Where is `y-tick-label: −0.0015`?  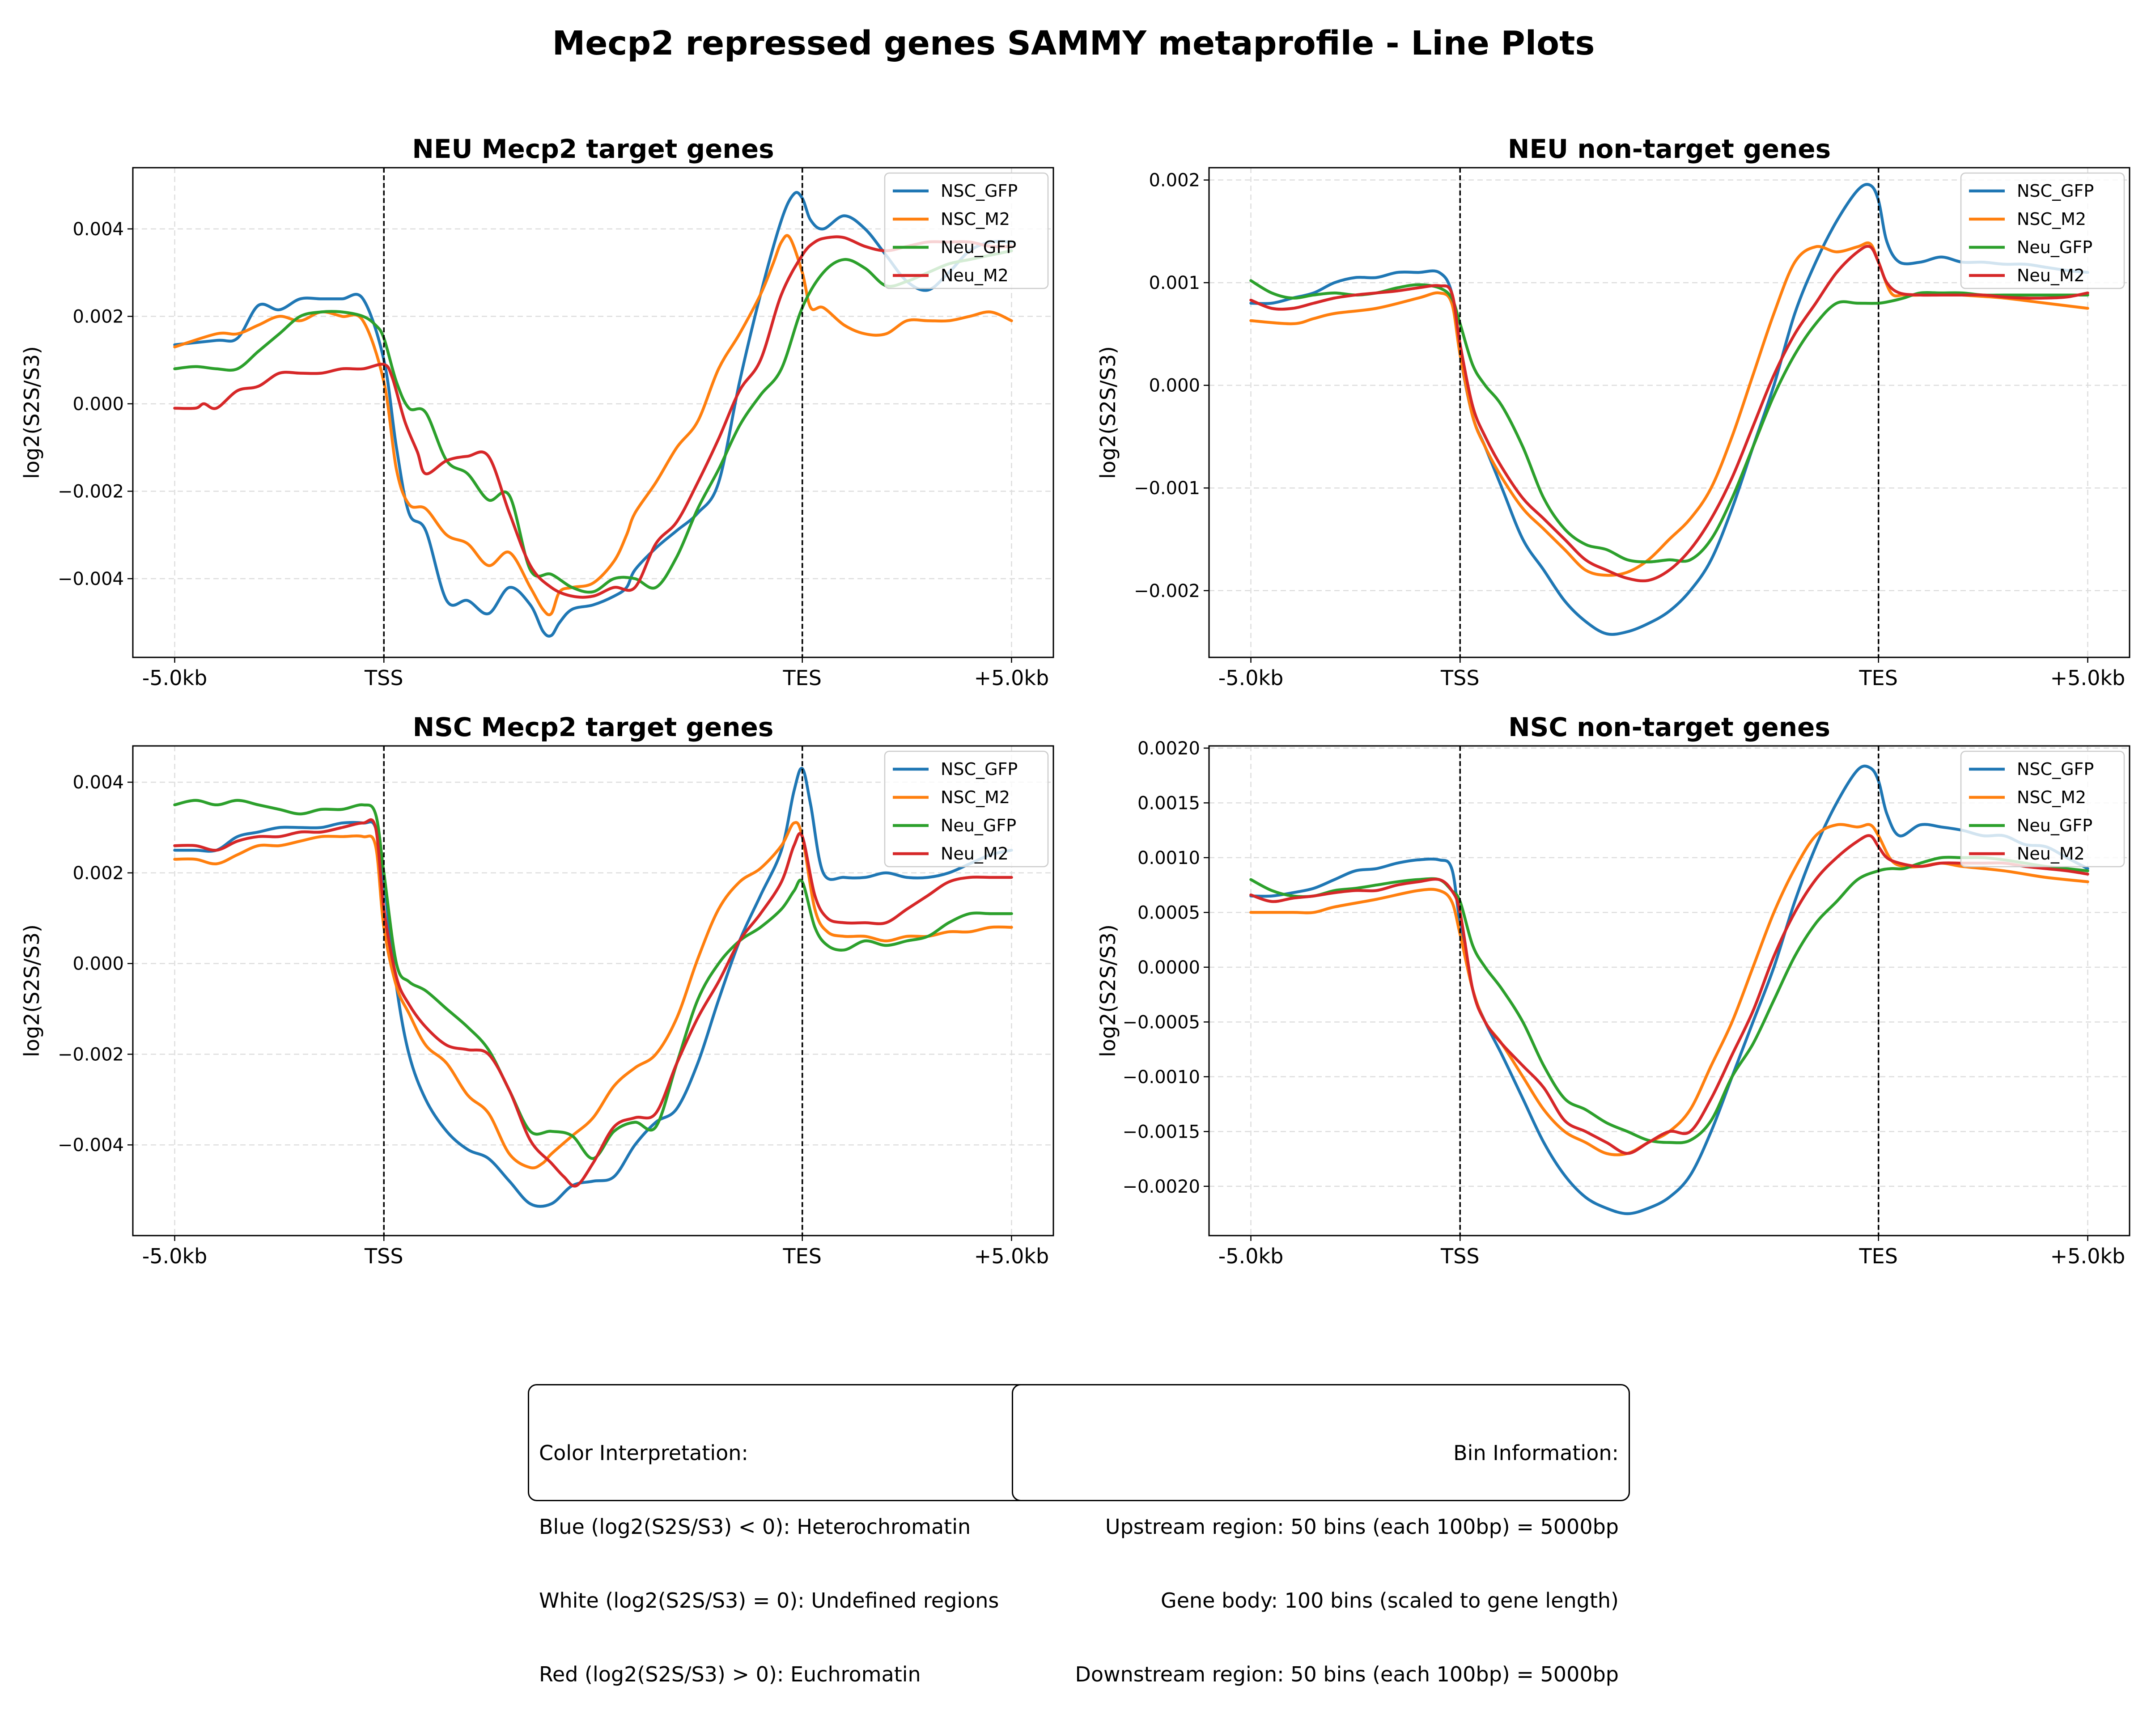 y-tick-label: −0.0015 is located at coordinates (1161, 1132).